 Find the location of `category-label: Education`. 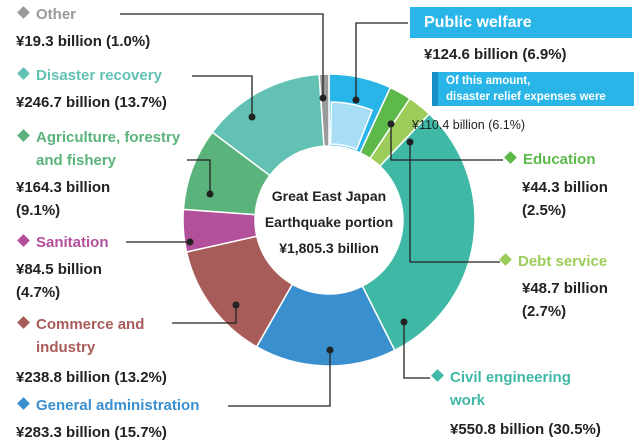

category-label: Education is located at coordinates (549, 159).